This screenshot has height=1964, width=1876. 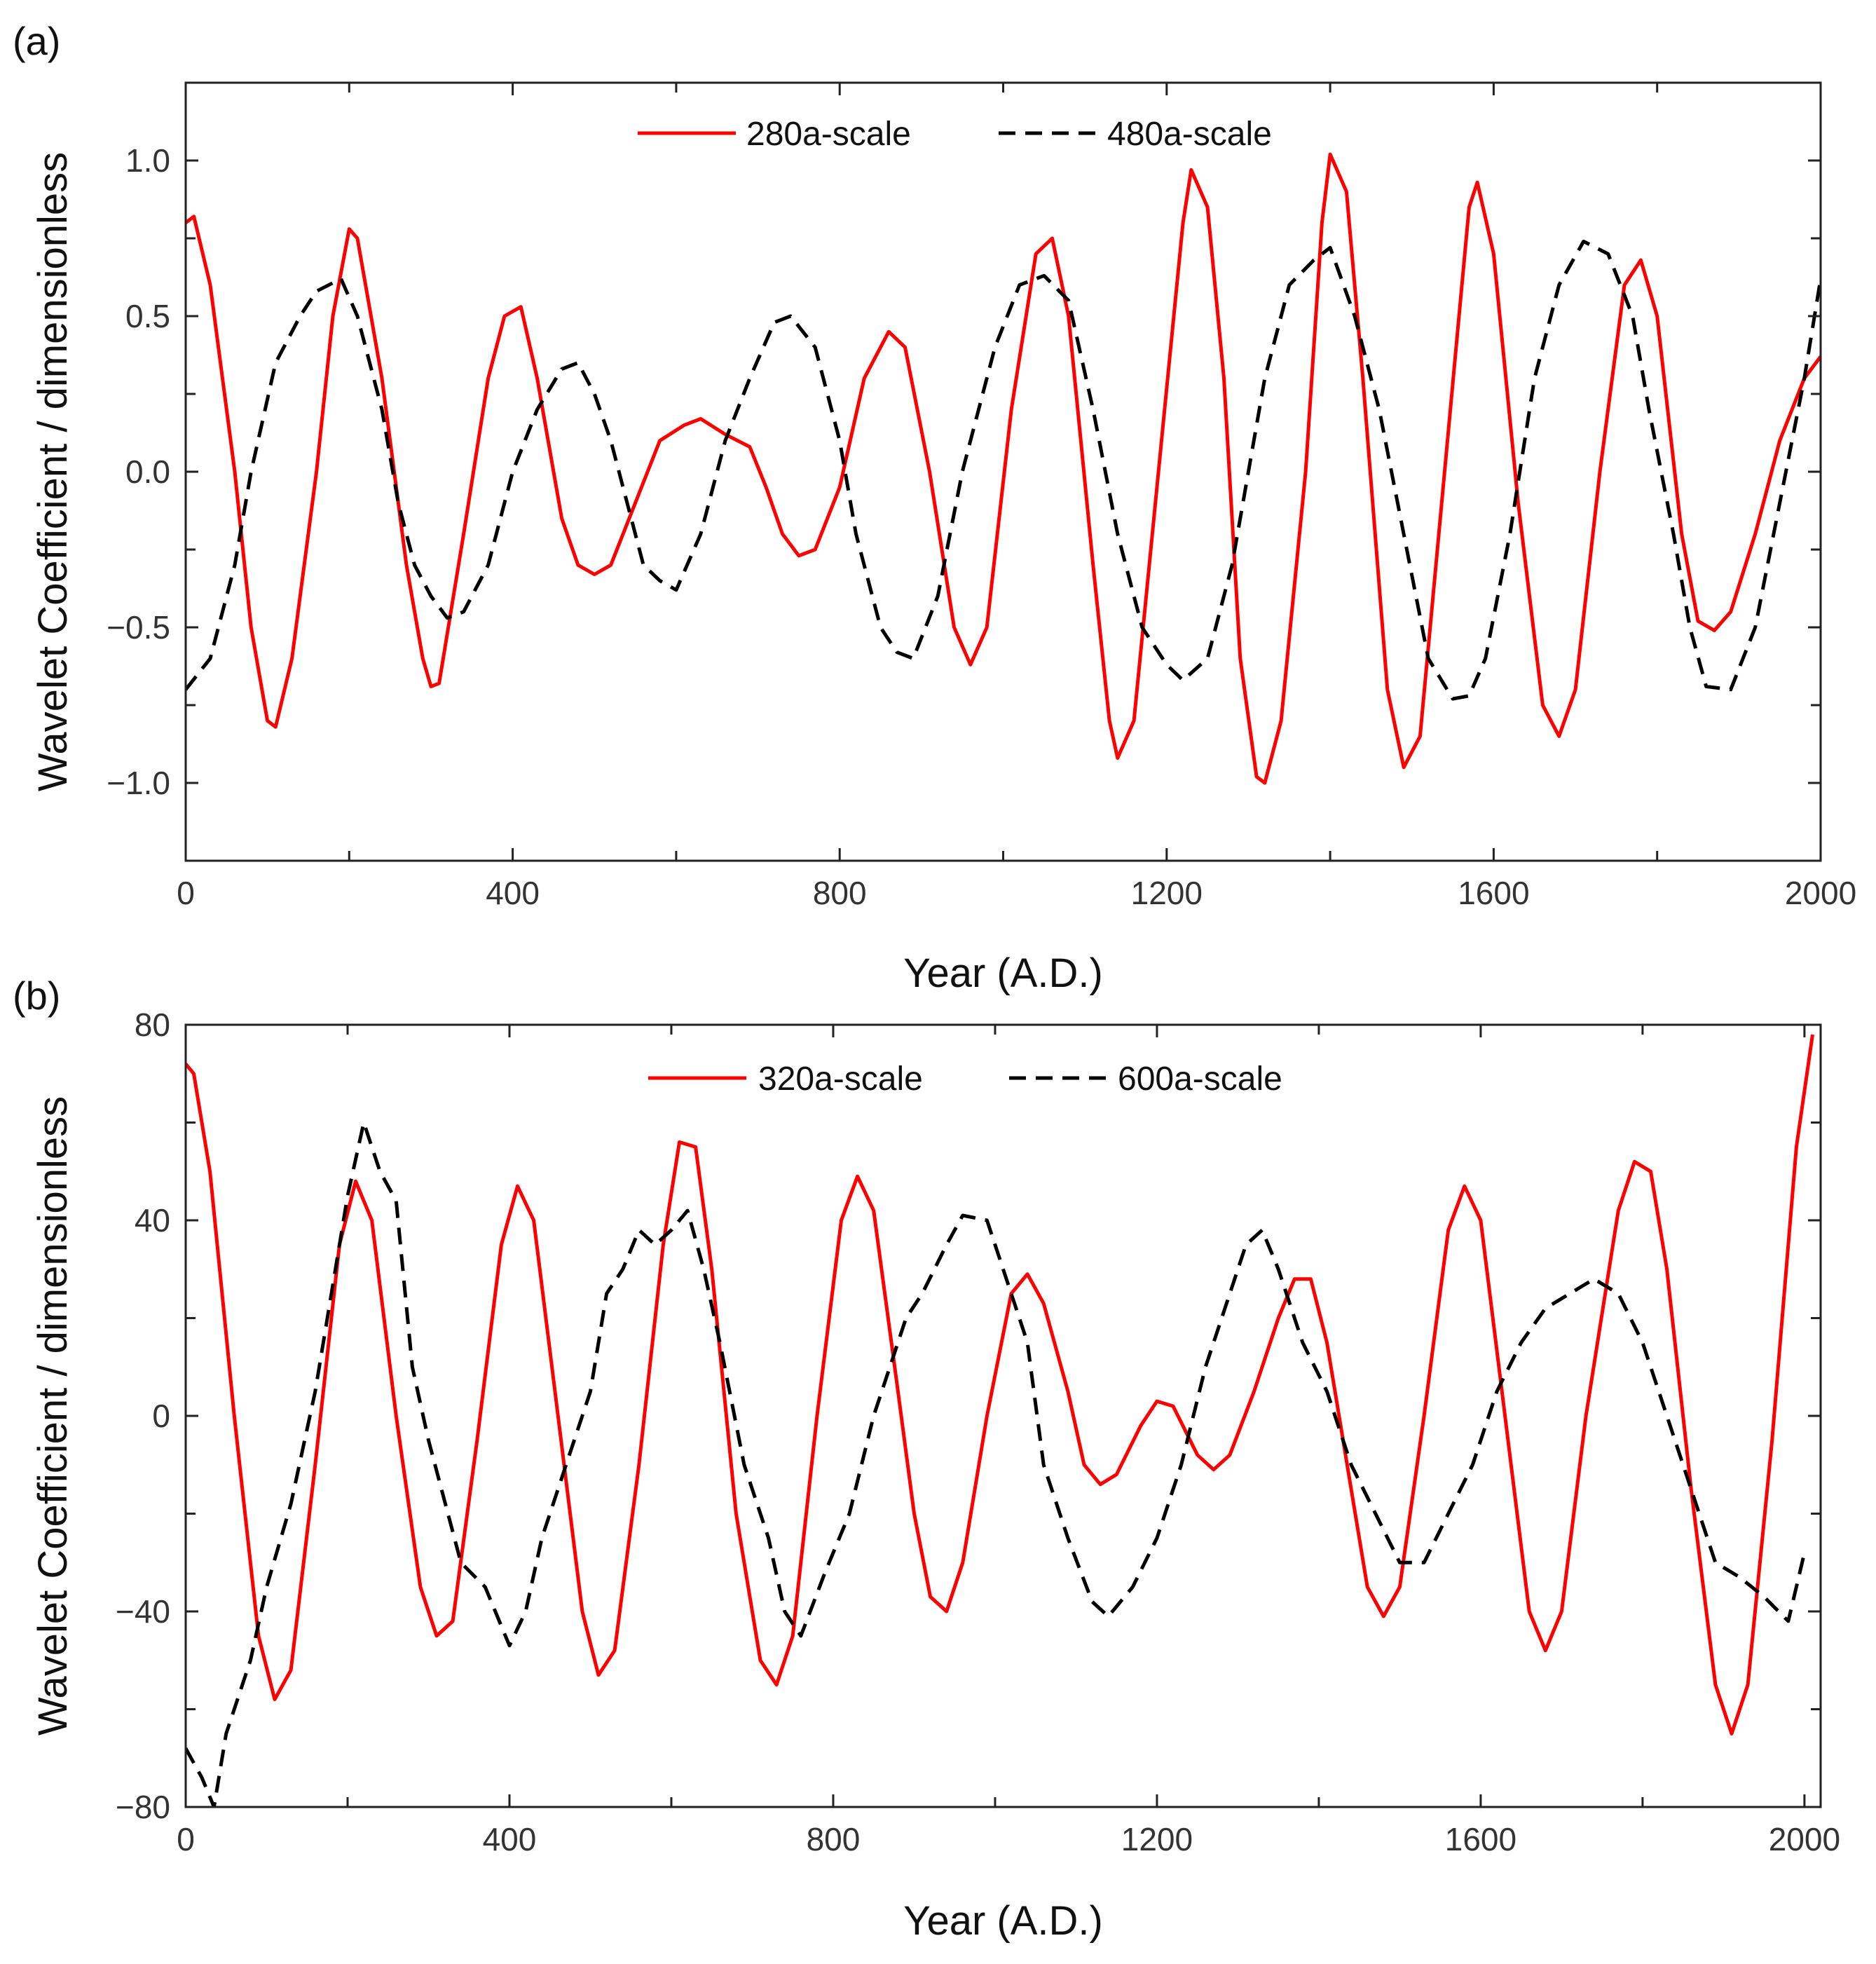 What do you see at coordinates (840, 1079) in the screenshot?
I see `legend-label: 320a-scale` at bounding box center [840, 1079].